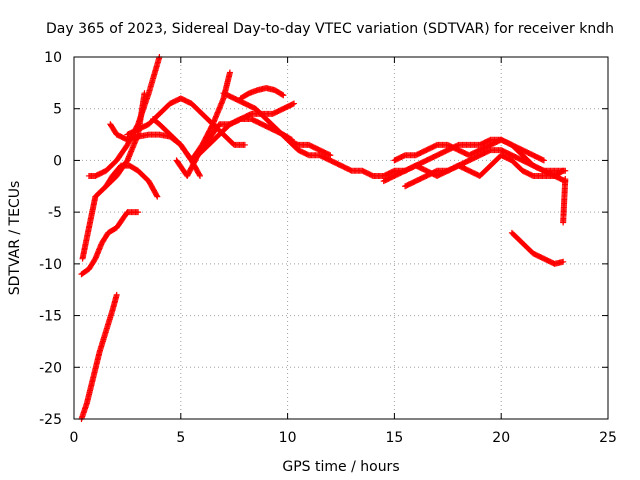  Describe the element at coordinates (55, 213) in the screenshot. I see `y-tick-label: -5` at that location.